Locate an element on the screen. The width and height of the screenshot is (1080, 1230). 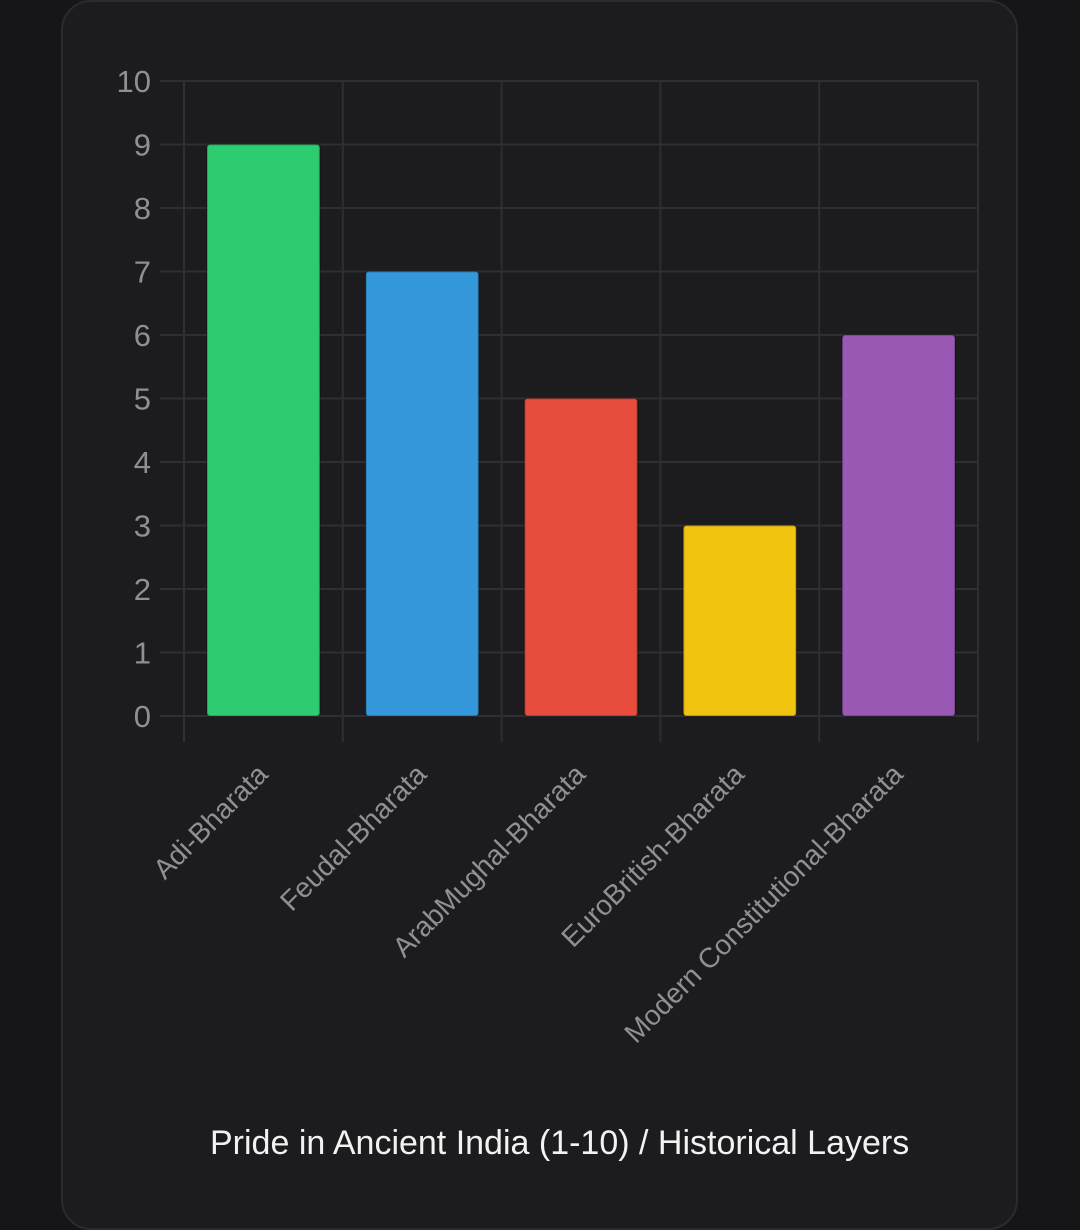
y-tick-label: 3 is located at coordinates (142, 526).